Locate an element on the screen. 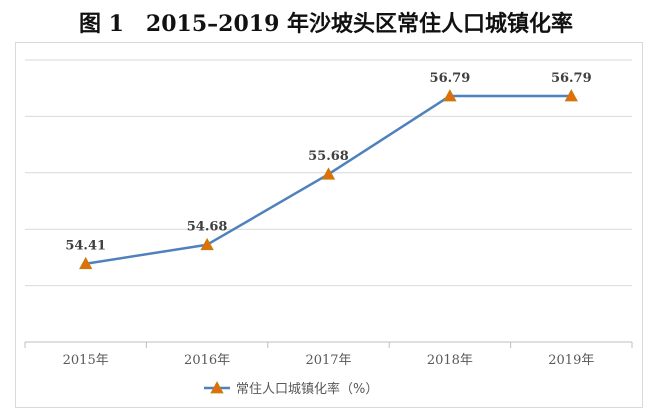  data-label: 54.68 is located at coordinates (207, 227).